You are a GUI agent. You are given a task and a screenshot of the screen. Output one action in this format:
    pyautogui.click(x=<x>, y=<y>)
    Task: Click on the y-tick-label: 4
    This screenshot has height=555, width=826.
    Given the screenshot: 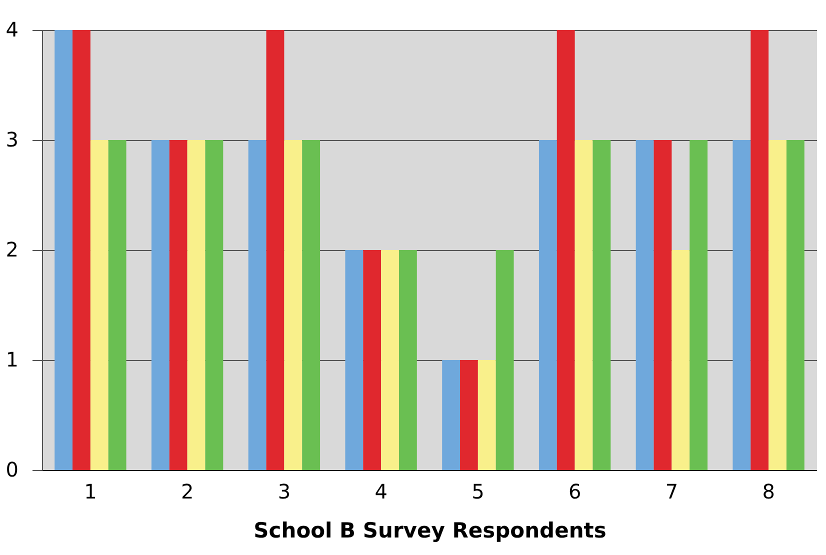 What is the action you would take?
    pyautogui.click(x=12, y=30)
    